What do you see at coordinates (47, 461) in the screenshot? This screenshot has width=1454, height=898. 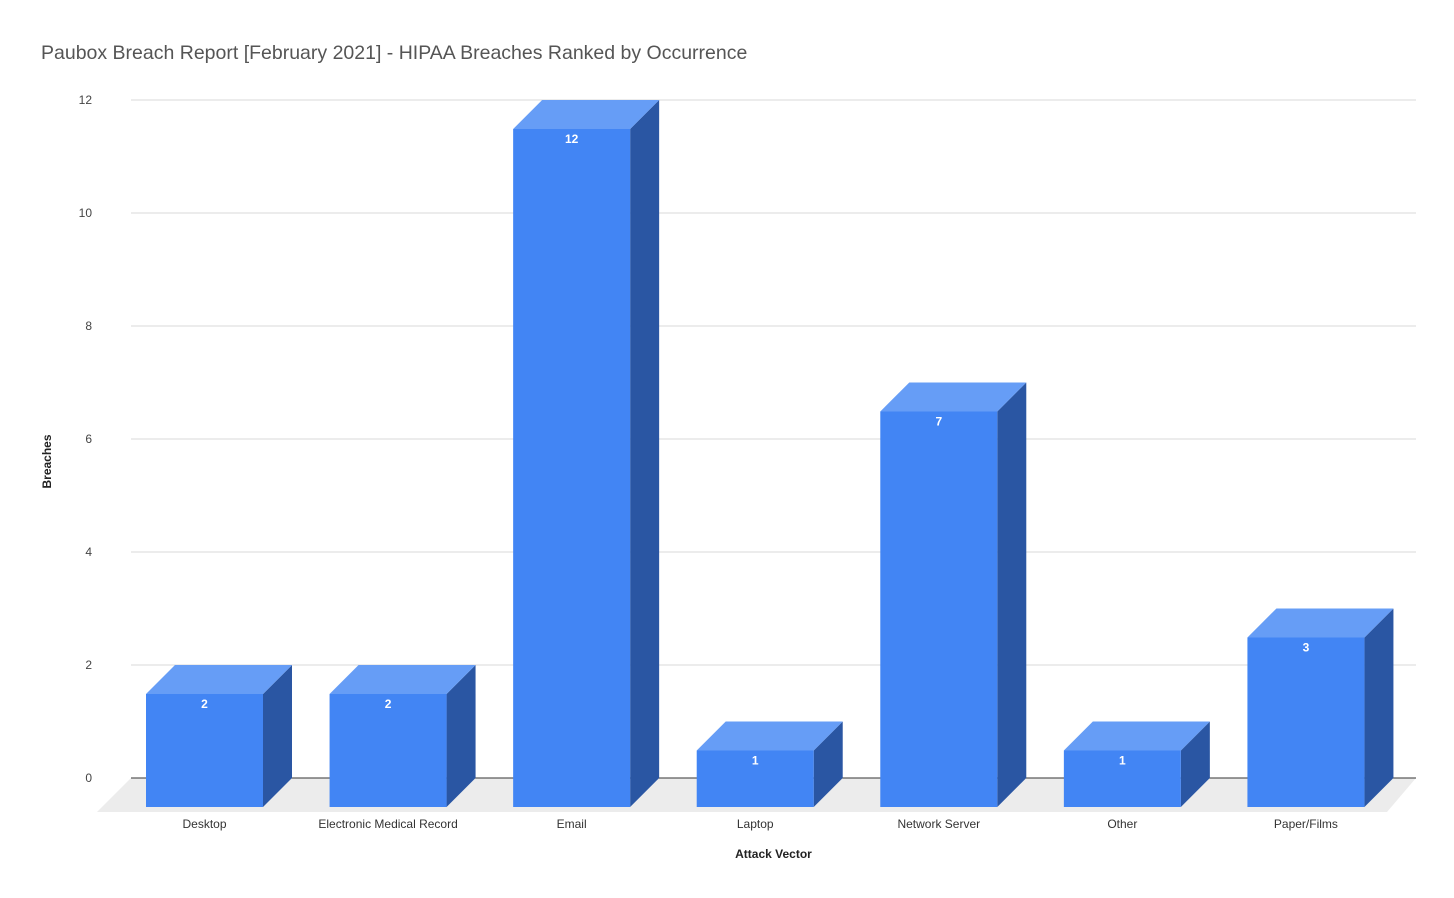 I see `y-axis-title: Breaches` at bounding box center [47, 461].